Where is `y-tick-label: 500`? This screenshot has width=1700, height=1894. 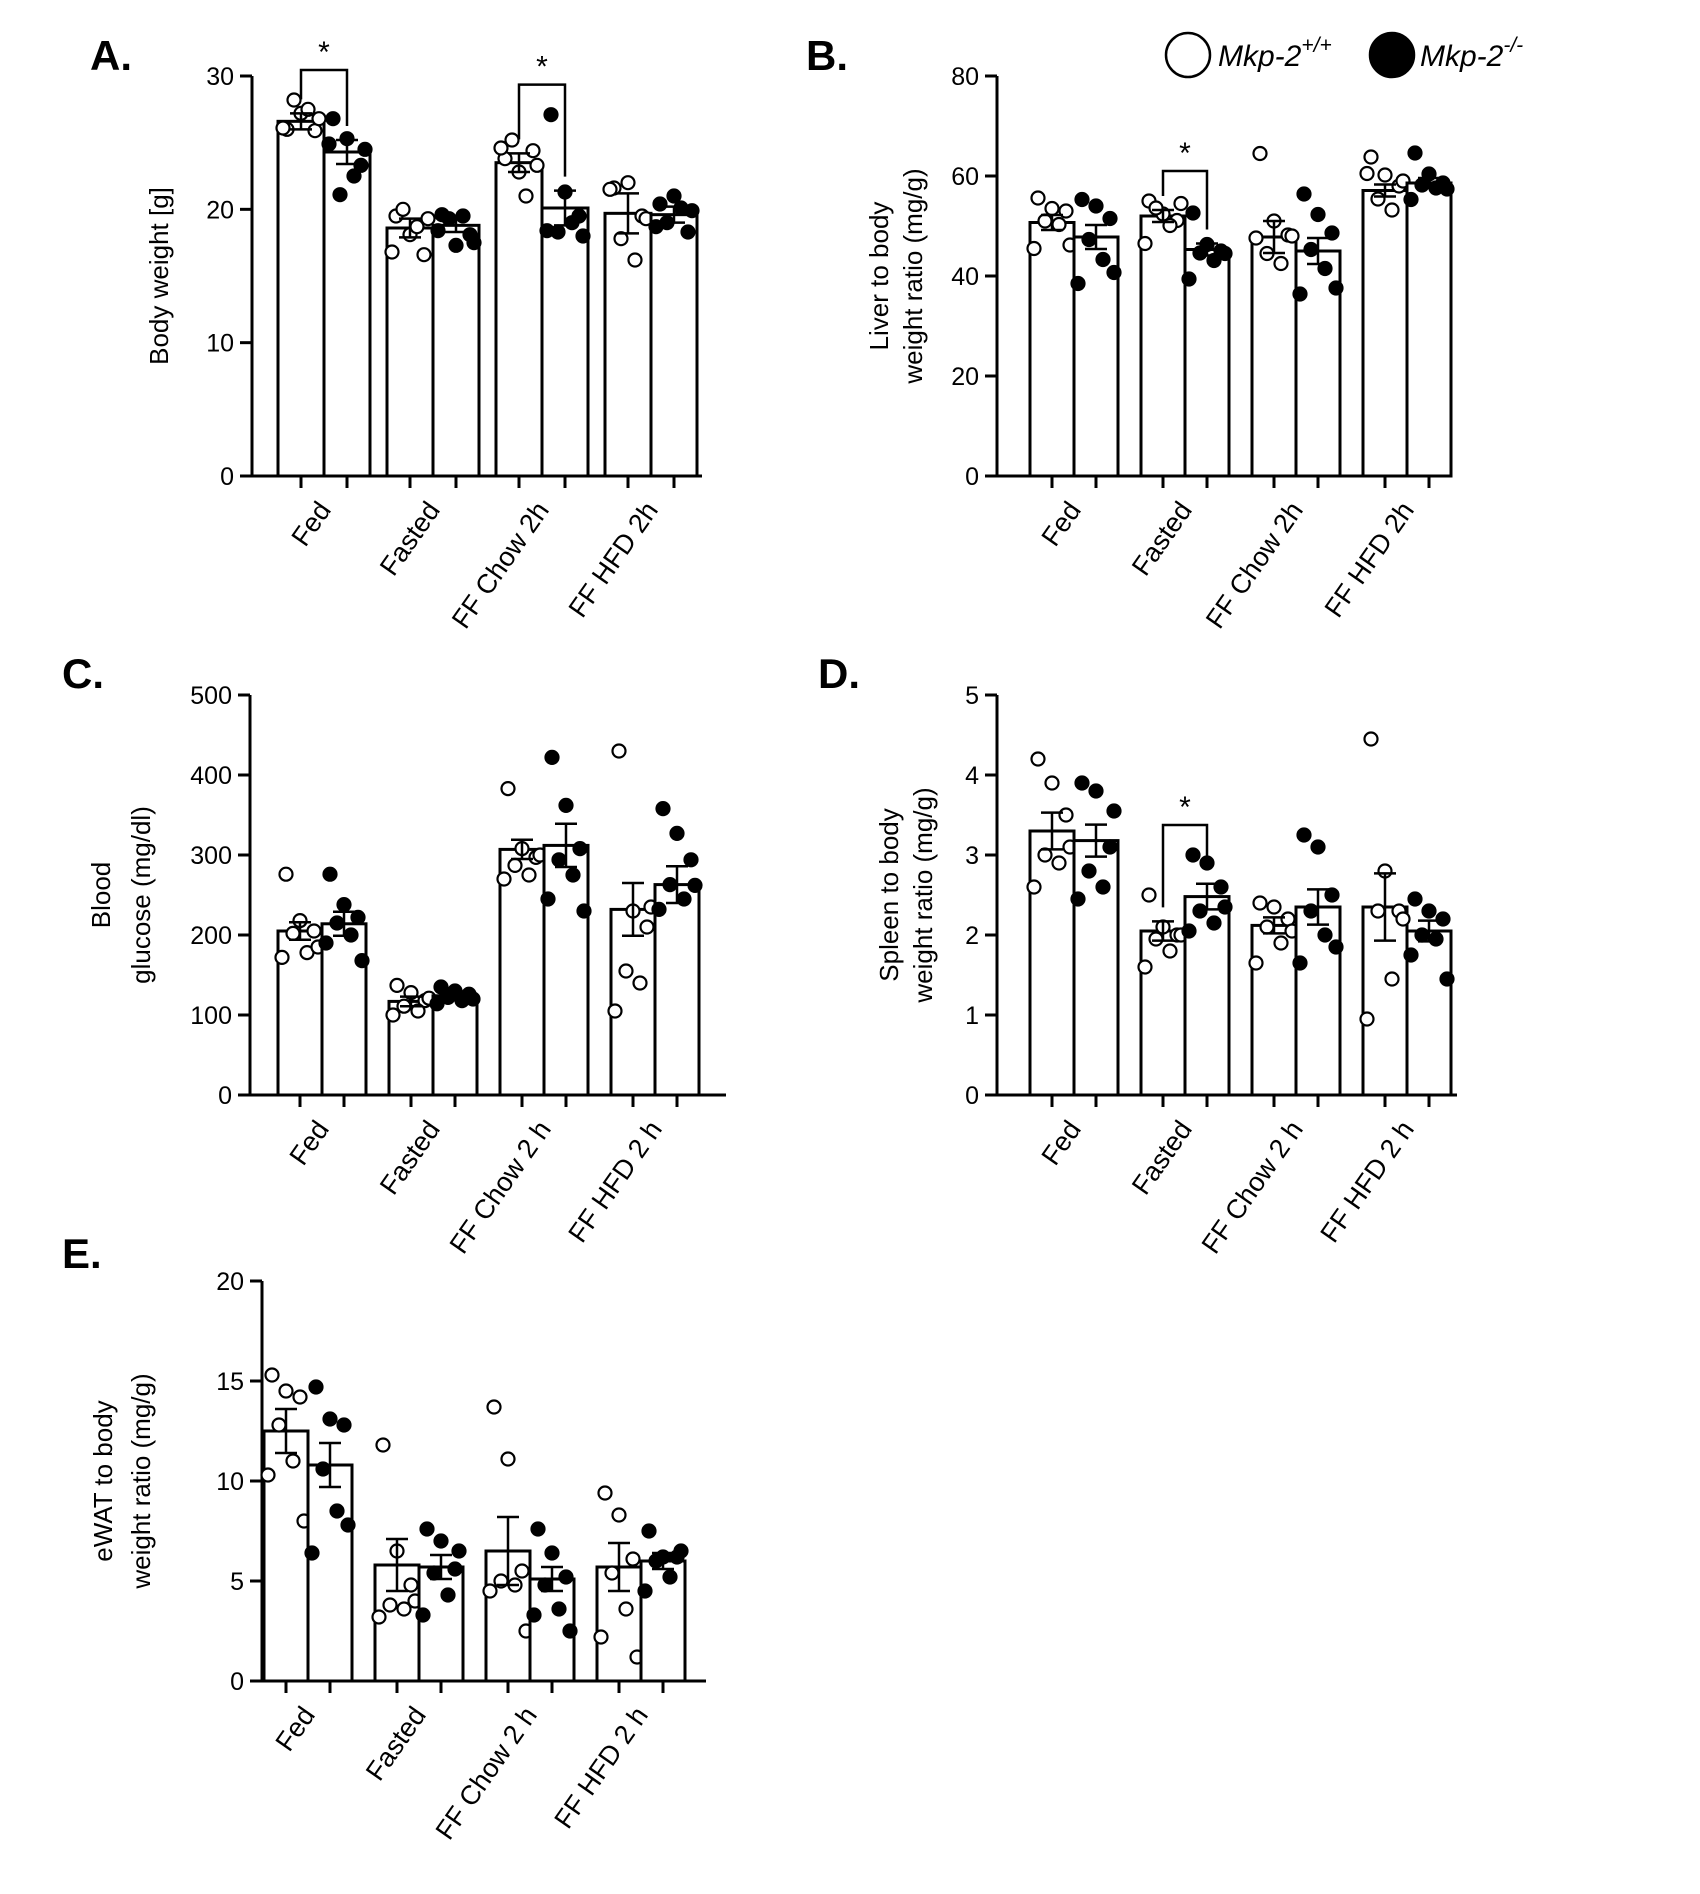 y-tick-label: 500 is located at coordinates (211, 696).